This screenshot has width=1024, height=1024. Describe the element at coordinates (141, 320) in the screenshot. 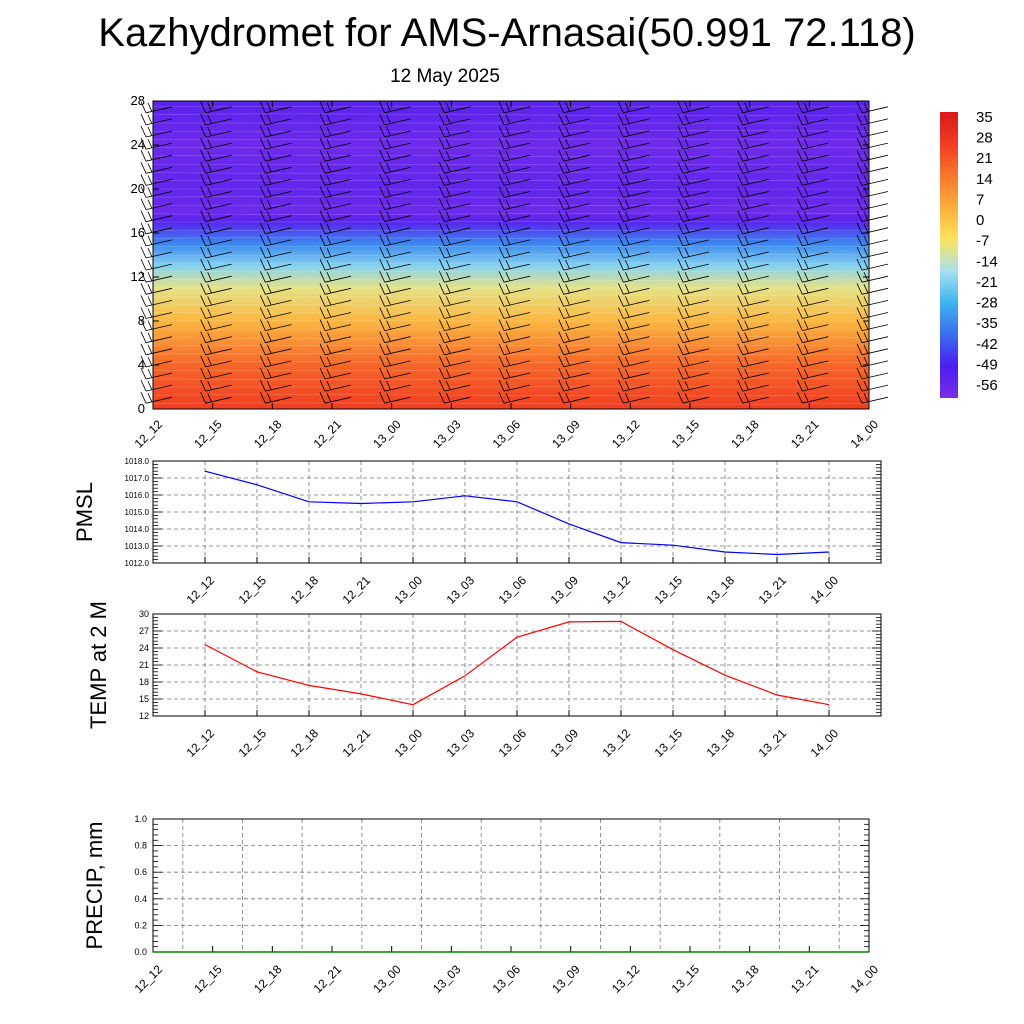

I see `y-tick-label: 8` at that location.